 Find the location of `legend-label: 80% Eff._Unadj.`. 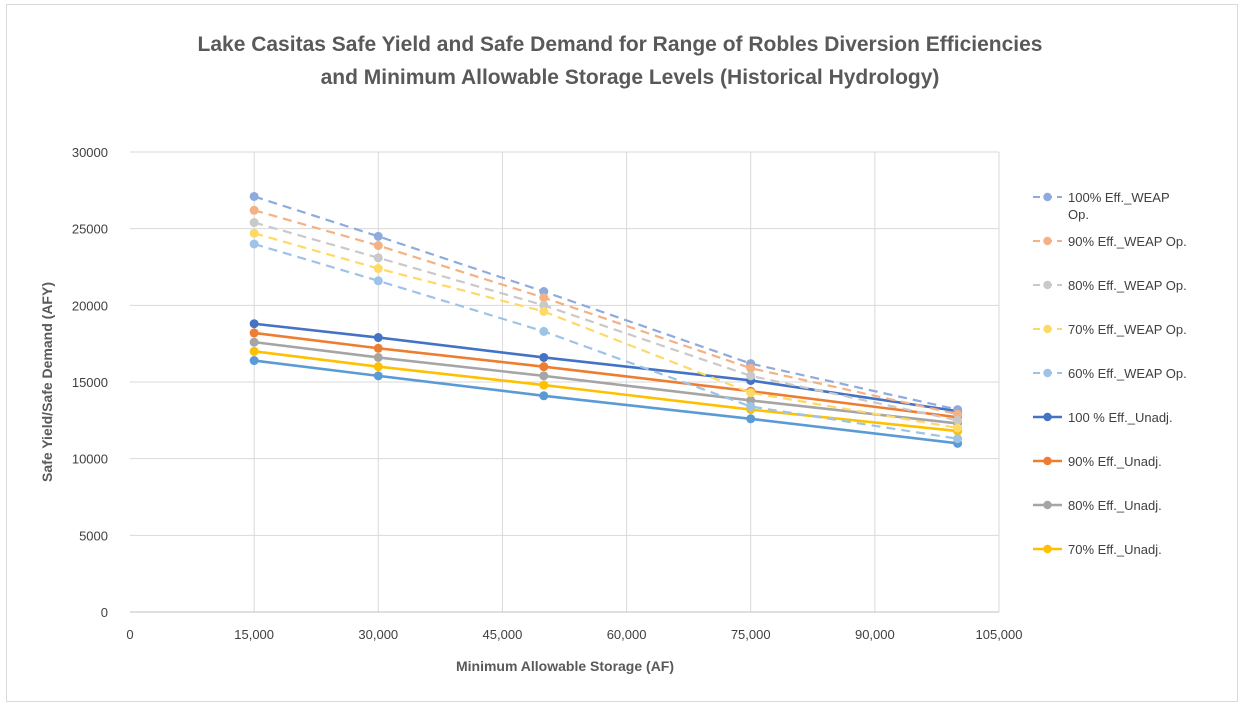

legend-label: 80% Eff._Unadj. is located at coordinates (1115, 505).